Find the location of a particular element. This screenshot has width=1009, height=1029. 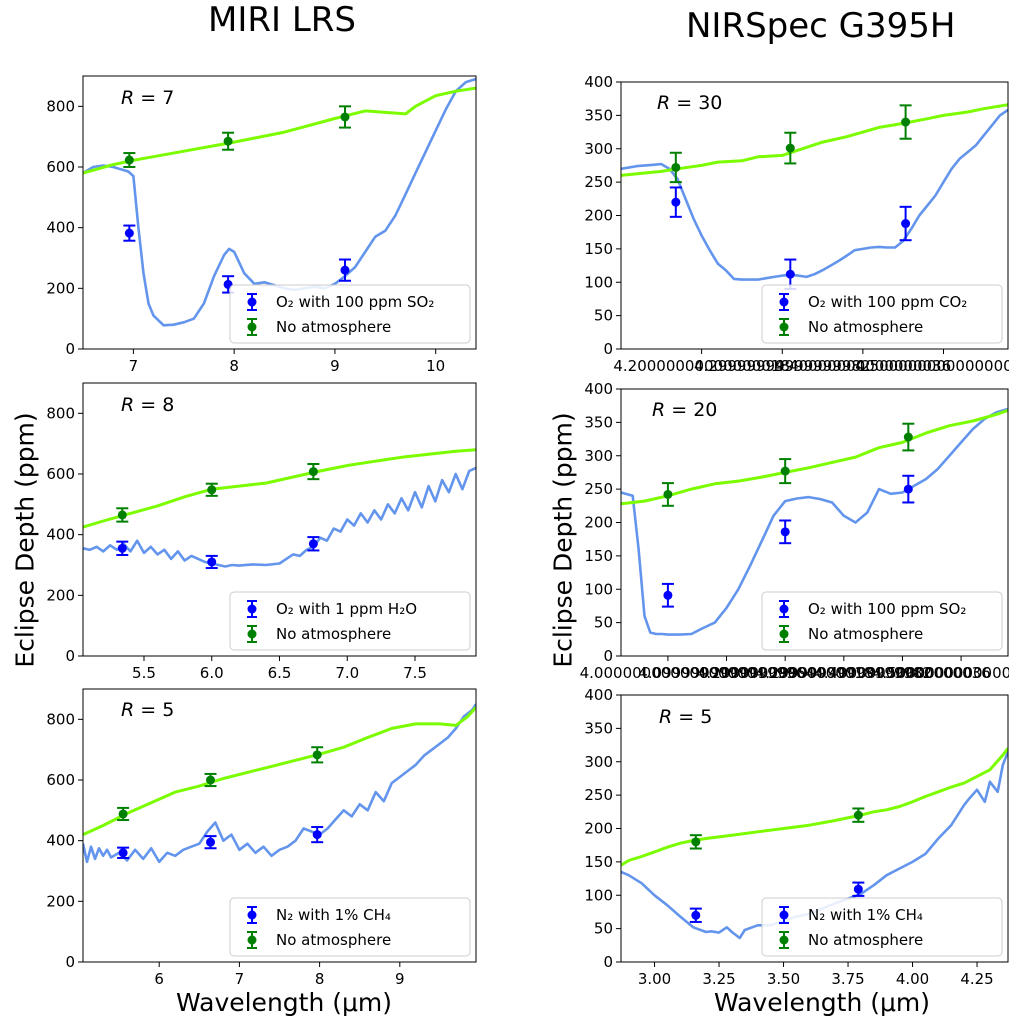

resolution-value: = 30 is located at coordinates (696, 103).